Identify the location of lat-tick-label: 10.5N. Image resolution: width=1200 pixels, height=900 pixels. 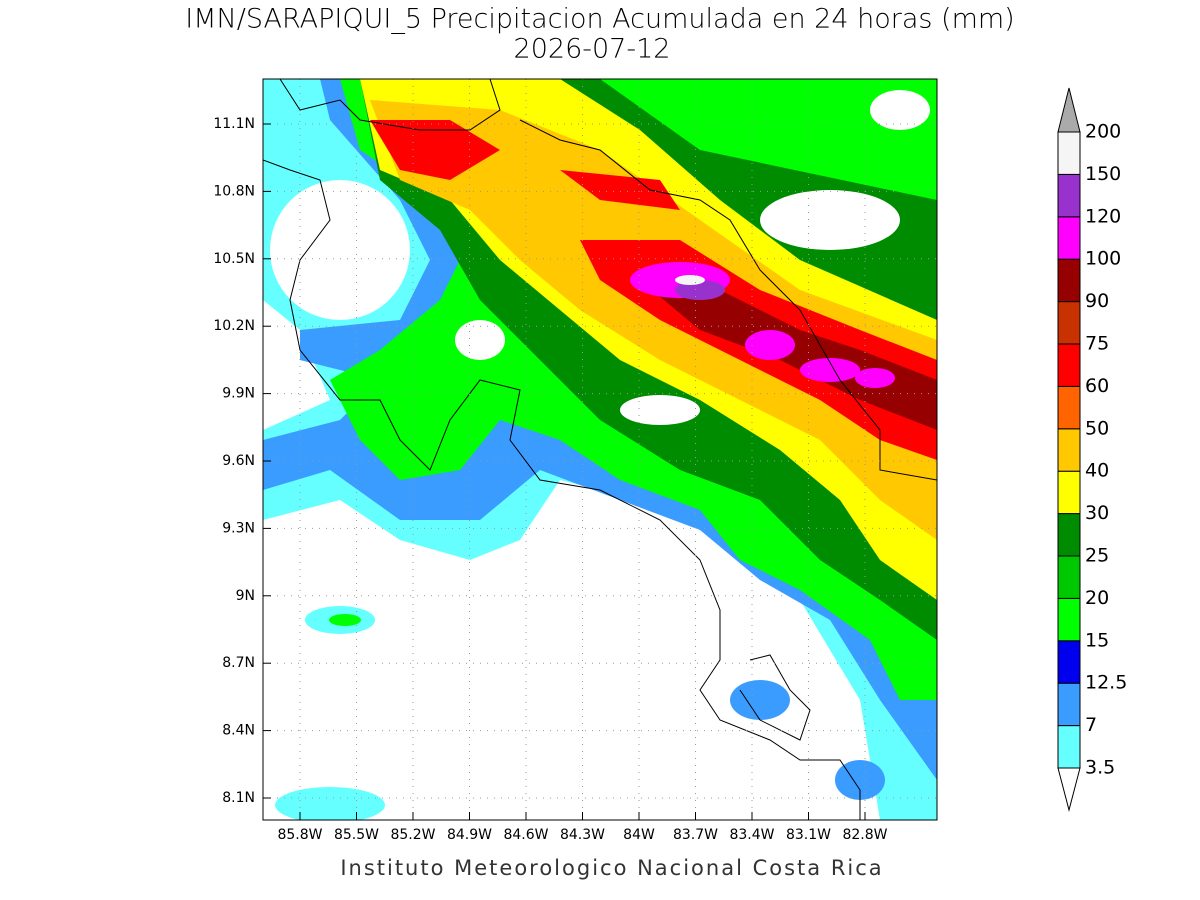
(234, 259).